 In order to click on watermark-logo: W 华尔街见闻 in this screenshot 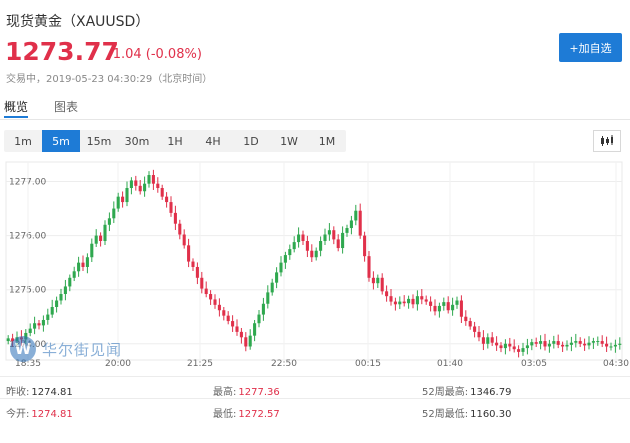, I will do `click(66, 349)`.